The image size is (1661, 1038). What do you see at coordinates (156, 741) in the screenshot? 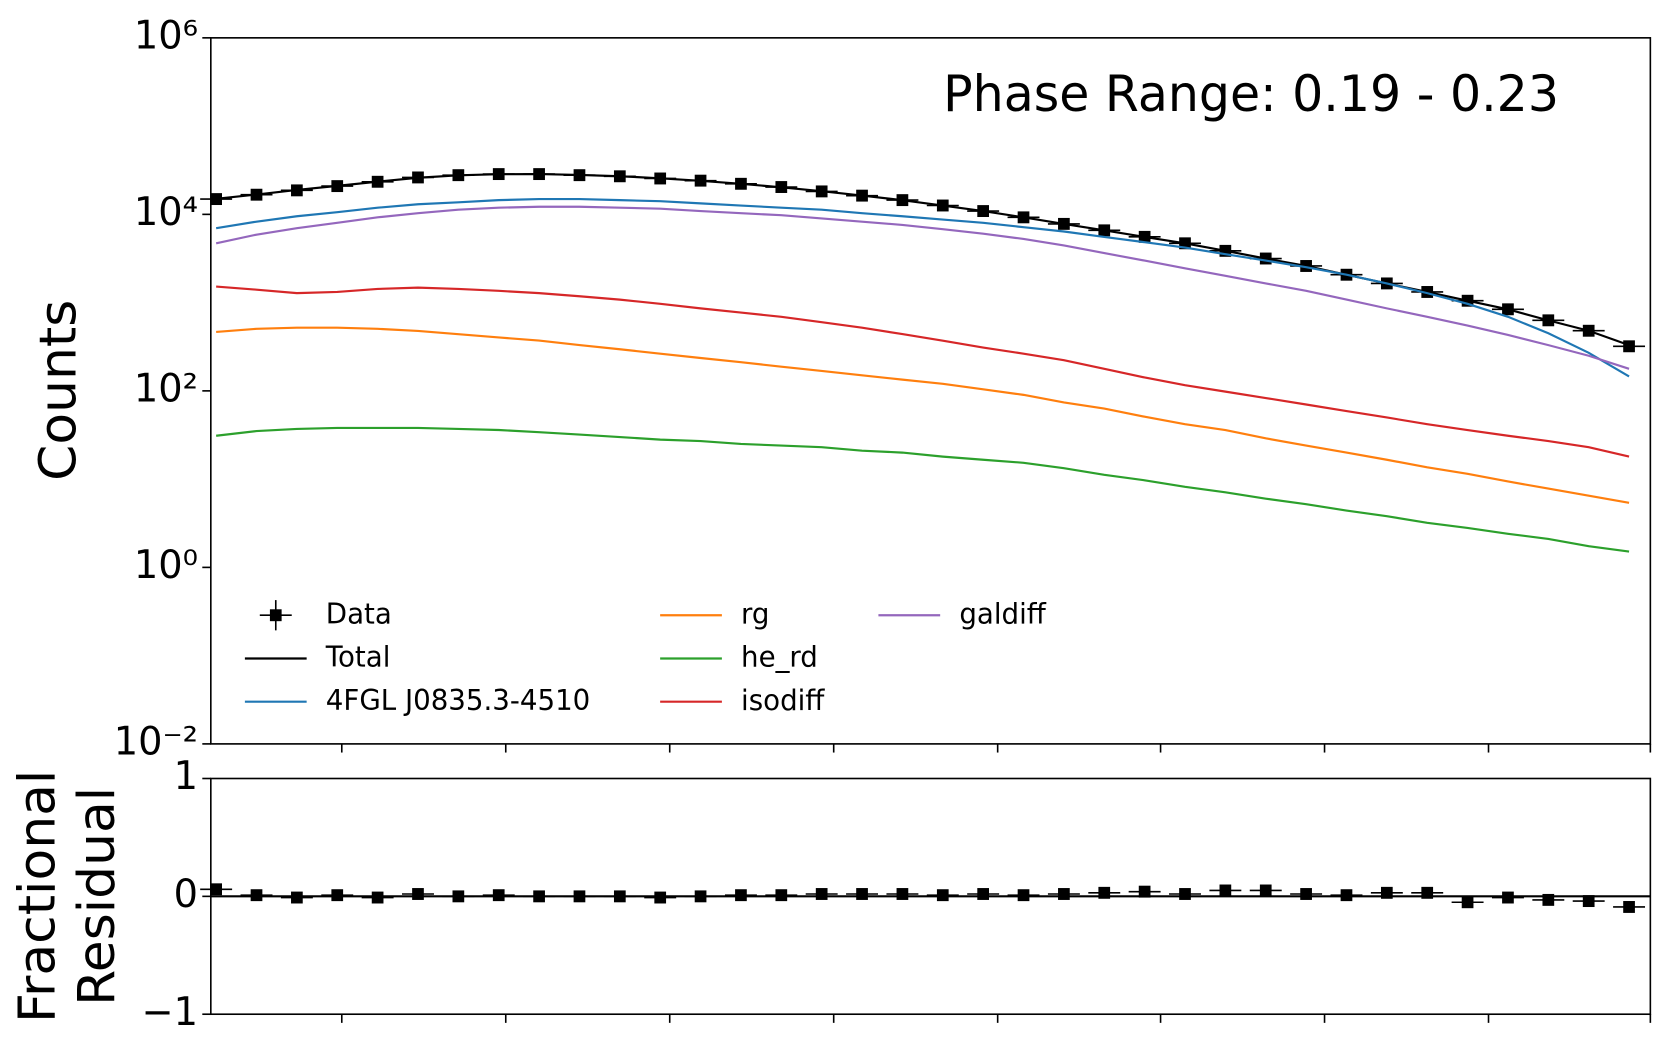
I see `y-tick-label: 10⁻²` at bounding box center [156, 741].